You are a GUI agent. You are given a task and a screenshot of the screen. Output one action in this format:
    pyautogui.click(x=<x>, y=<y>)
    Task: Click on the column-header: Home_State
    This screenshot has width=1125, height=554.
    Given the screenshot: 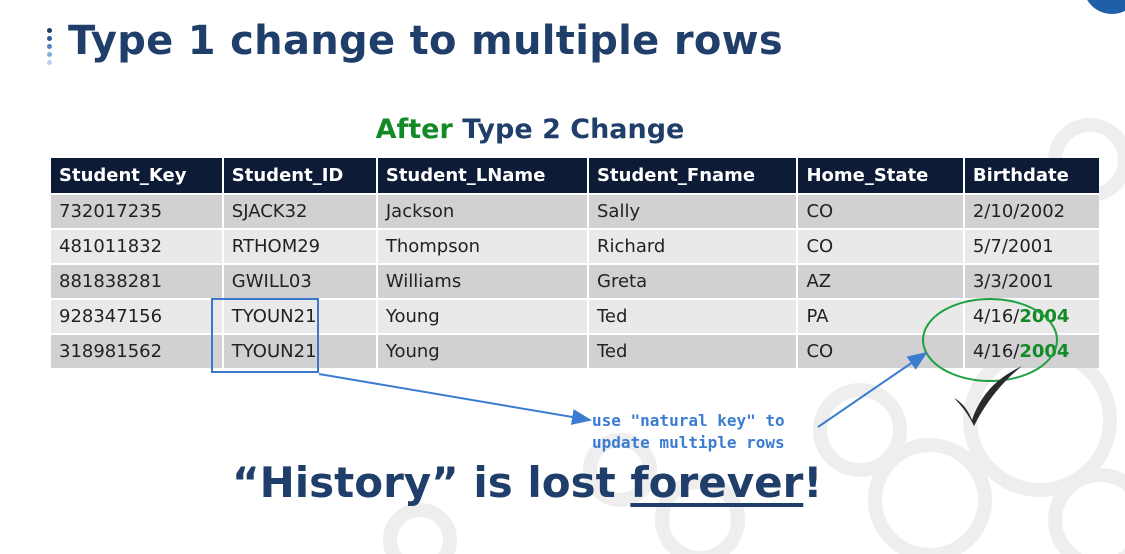 What is the action you would take?
    pyautogui.click(x=881, y=176)
    